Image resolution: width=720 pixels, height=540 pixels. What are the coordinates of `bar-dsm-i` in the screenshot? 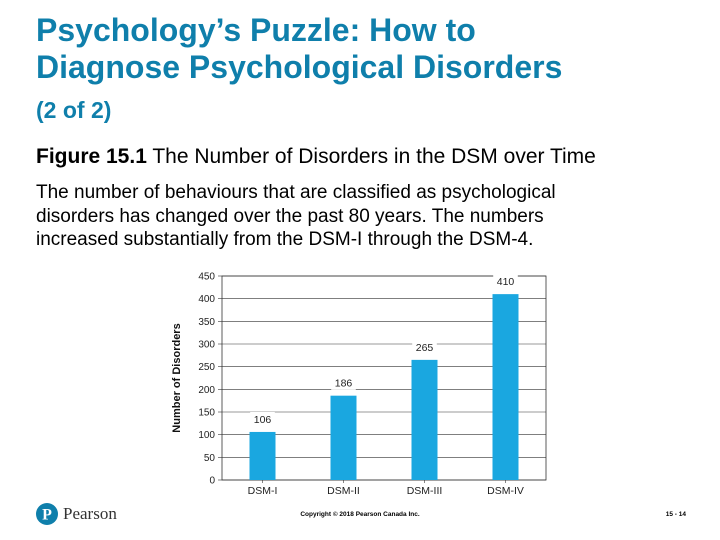 It's located at (262, 455).